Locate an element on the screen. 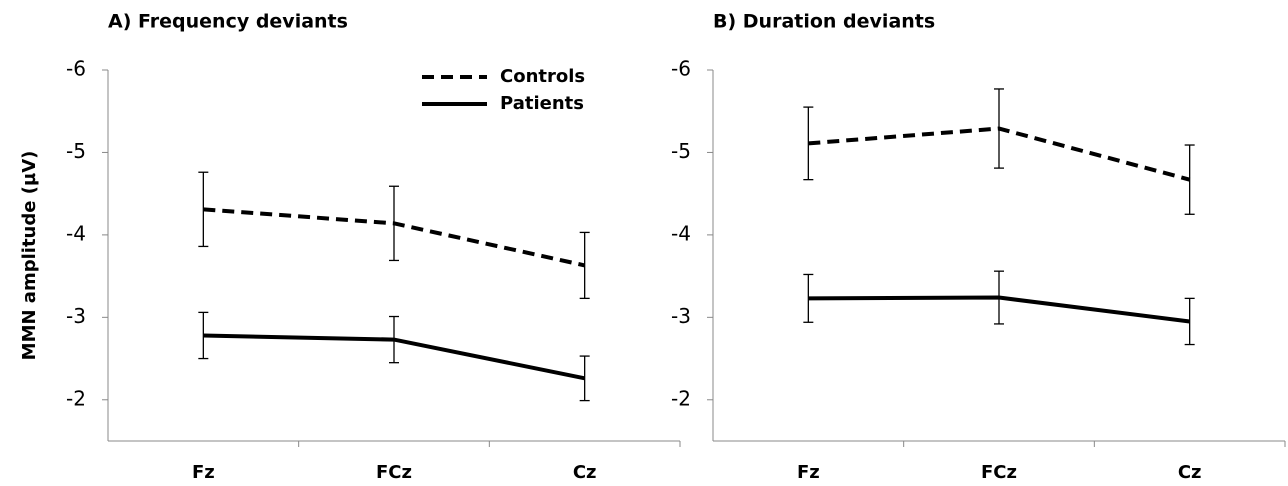 The width and height of the screenshot is (1288, 486). panel-title: B) Duration deviants is located at coordinates (824, 22).